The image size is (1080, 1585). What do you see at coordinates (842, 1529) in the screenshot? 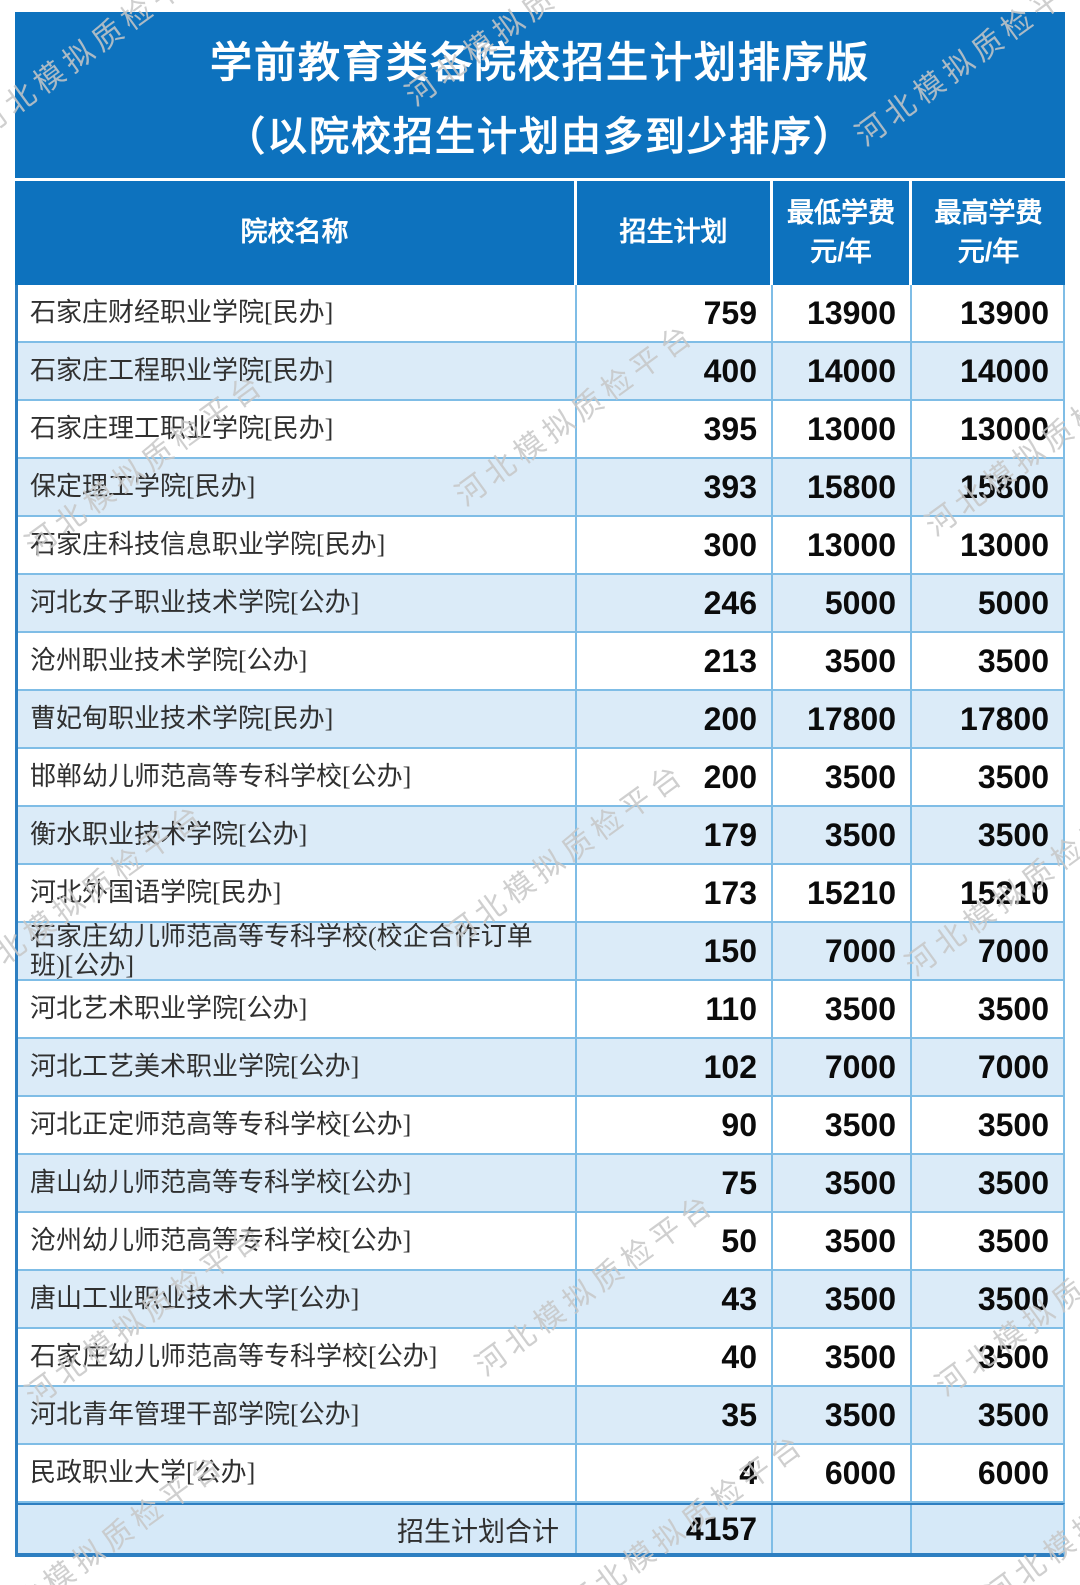
I see `total-min-fee-empty` at bounding box center [842, 1529].